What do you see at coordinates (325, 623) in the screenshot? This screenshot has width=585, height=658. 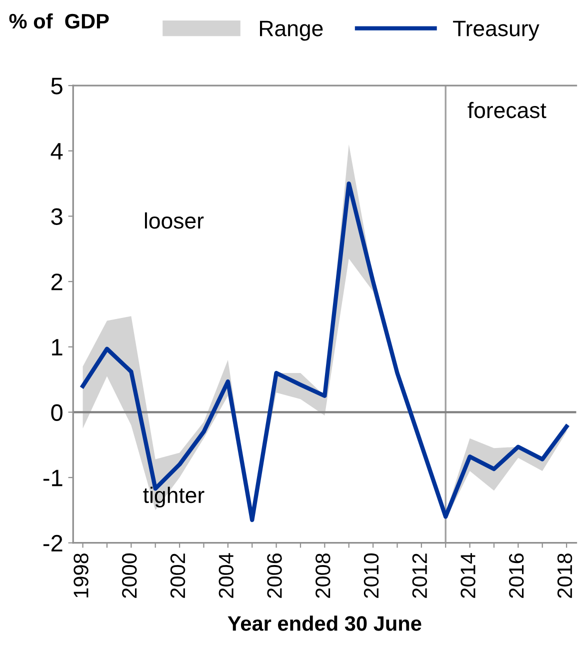 I see `x-axis-title: Year ended 30 June` at bounding box center [325, 623].